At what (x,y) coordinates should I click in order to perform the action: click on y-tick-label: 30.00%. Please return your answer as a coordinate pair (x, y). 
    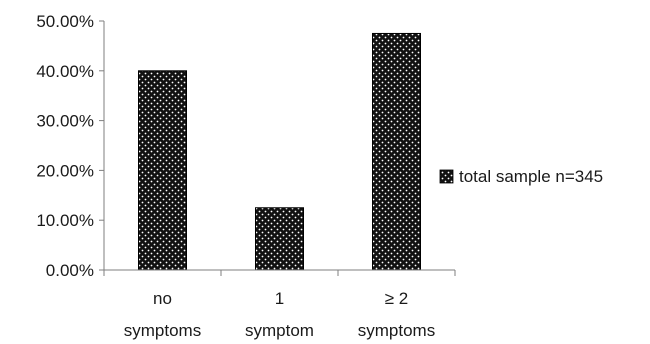
    Looking at the image, I should click on (65, 121).